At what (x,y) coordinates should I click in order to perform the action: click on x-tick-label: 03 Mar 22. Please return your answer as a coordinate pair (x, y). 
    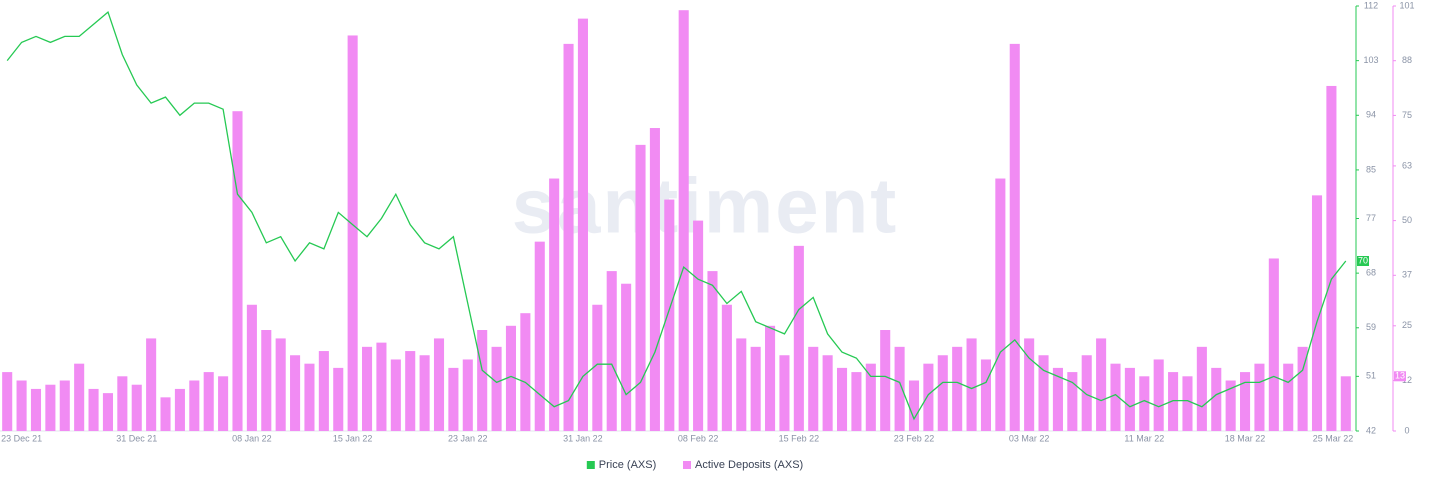
    Looking at the image, I should click on (1029, 438).